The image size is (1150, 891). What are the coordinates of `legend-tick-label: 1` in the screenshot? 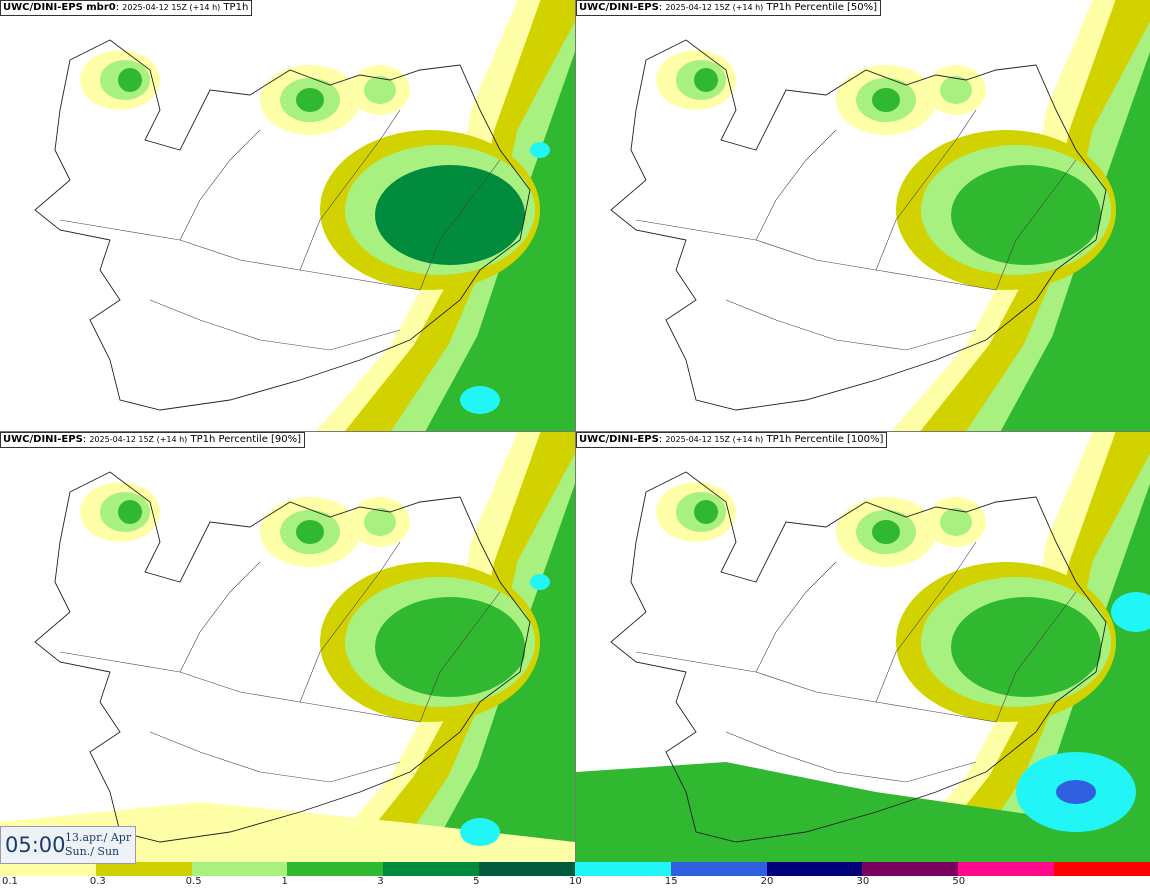 It's located at (284, 881).